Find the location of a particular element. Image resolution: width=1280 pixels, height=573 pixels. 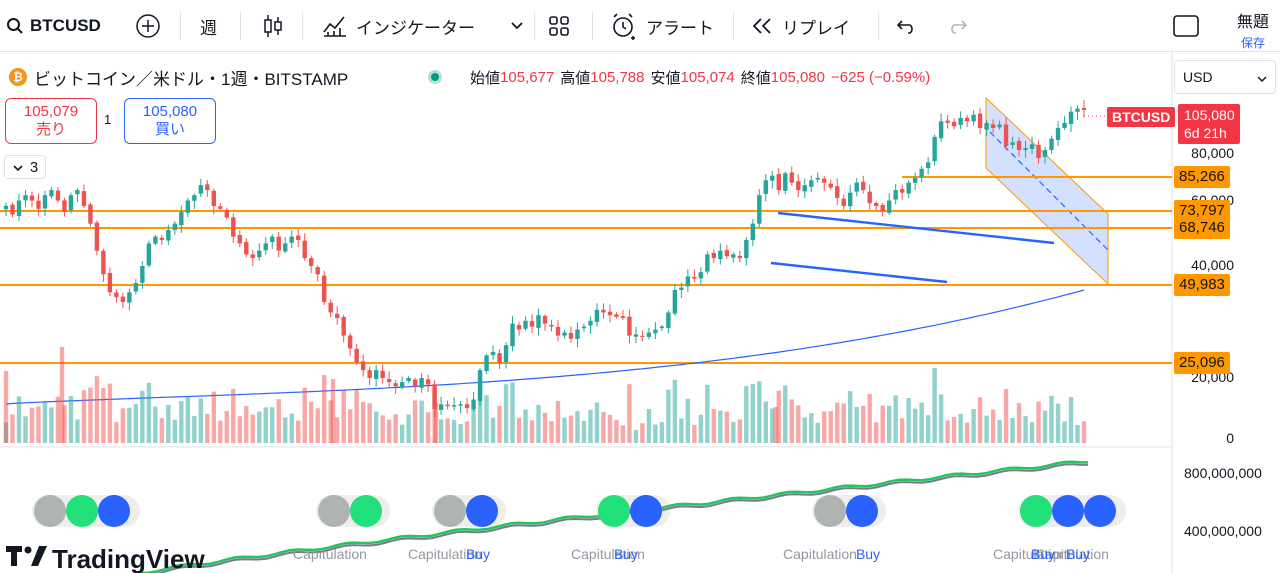

volume-spike-bar is located at coordinates (333, 411).